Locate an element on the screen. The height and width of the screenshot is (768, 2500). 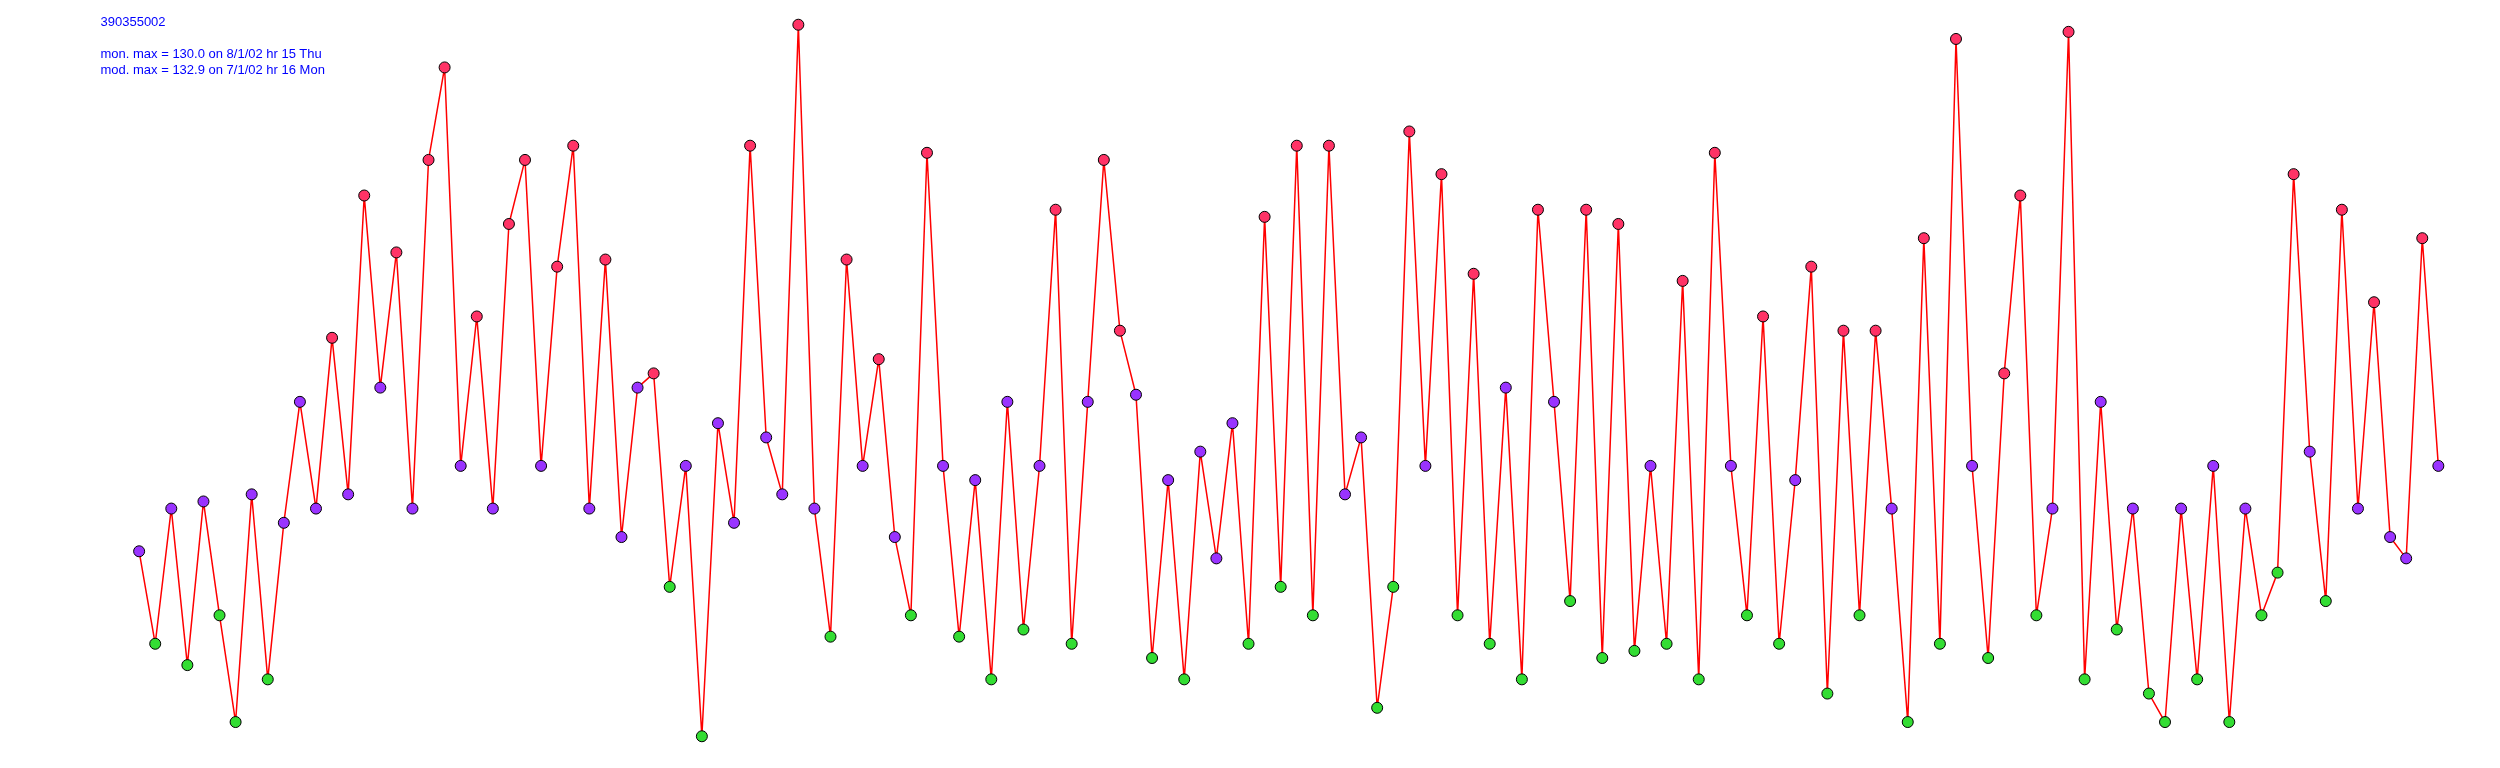
annotation: mod. max = 132.9 on 7/1/02 hr 16 Mon is located at coordinates (212, 69).